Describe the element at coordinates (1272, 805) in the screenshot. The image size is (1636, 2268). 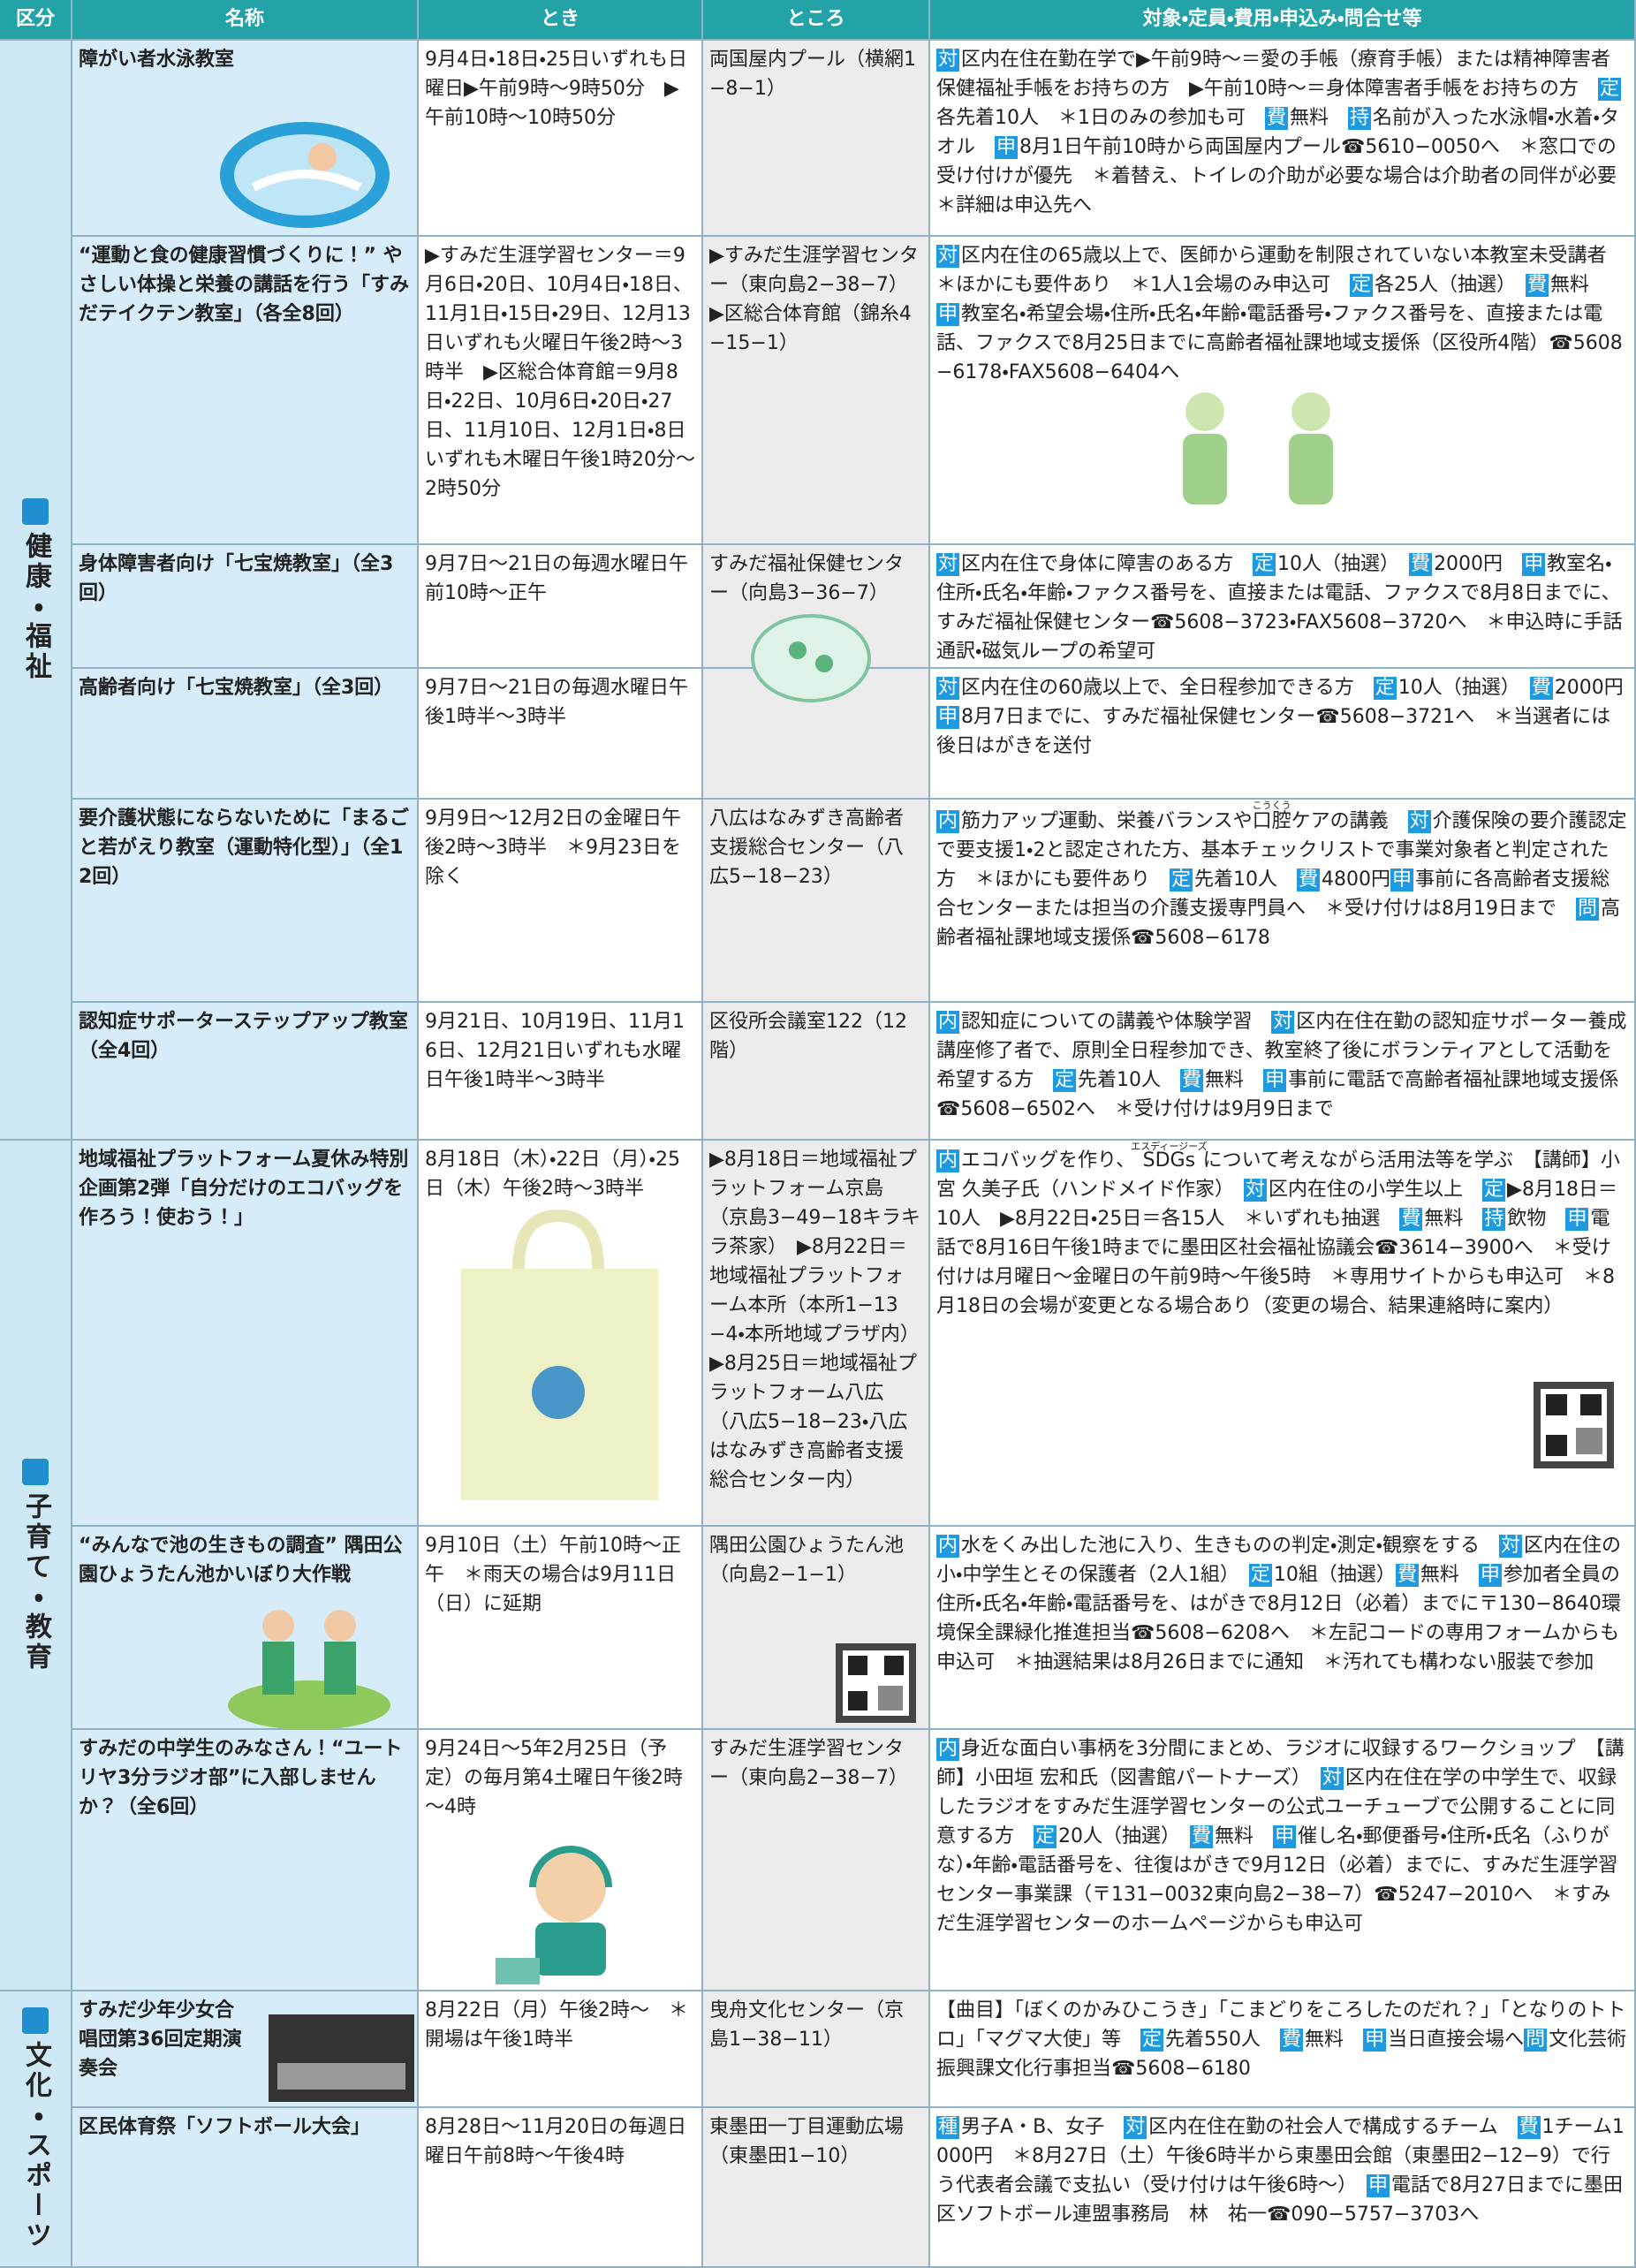
I see `ruby-reading: こうくう` at that location.